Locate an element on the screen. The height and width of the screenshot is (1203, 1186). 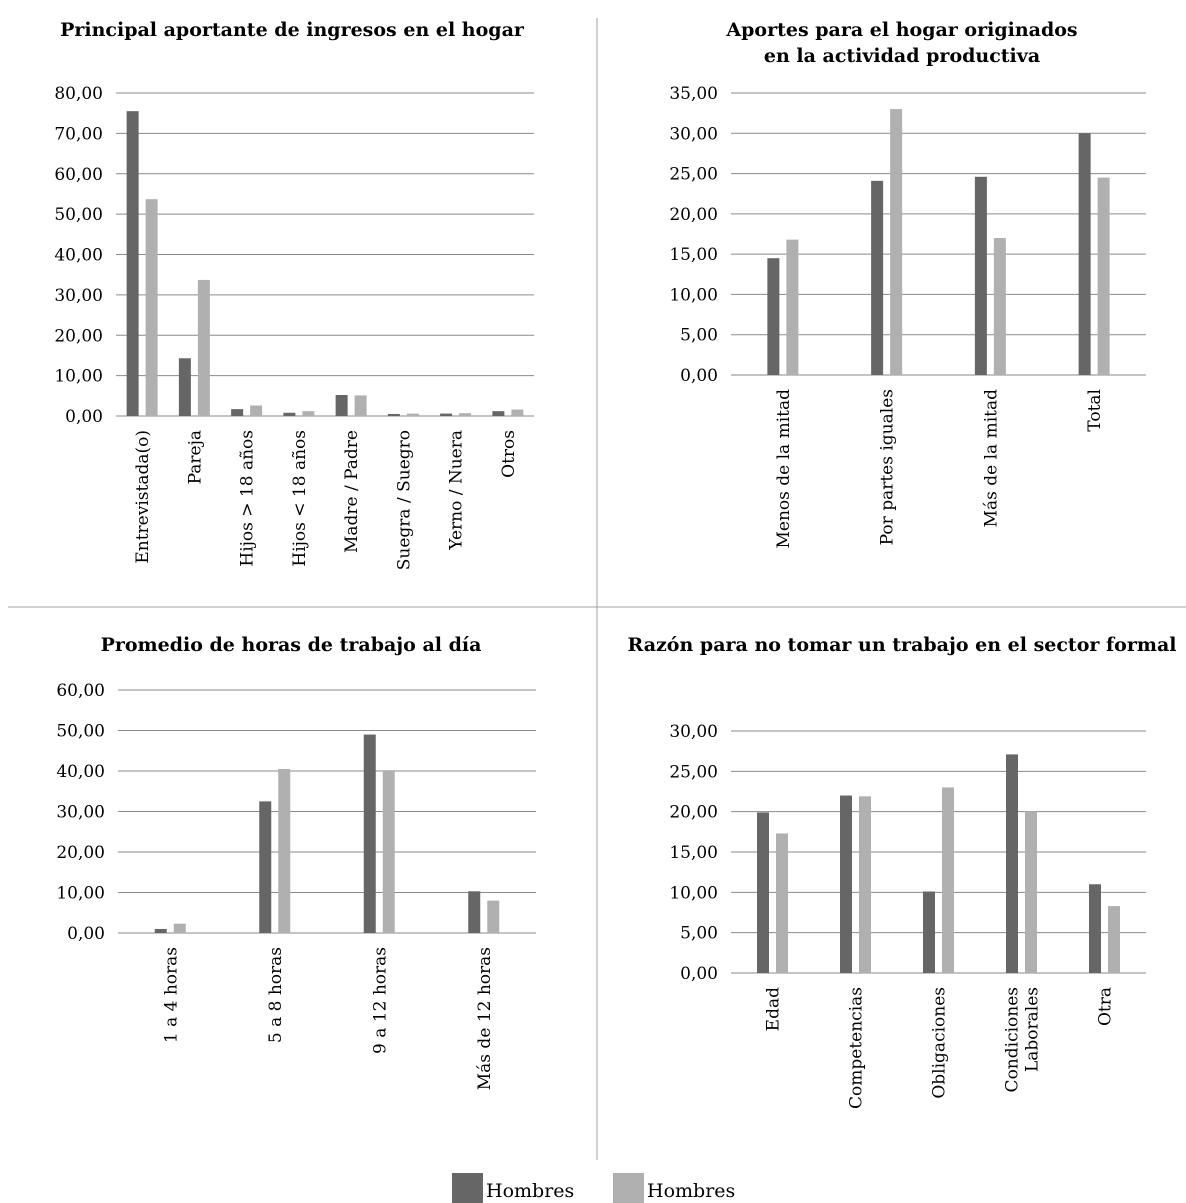
category-label: Yerno / Nuera is located at coordinates (457, 490).